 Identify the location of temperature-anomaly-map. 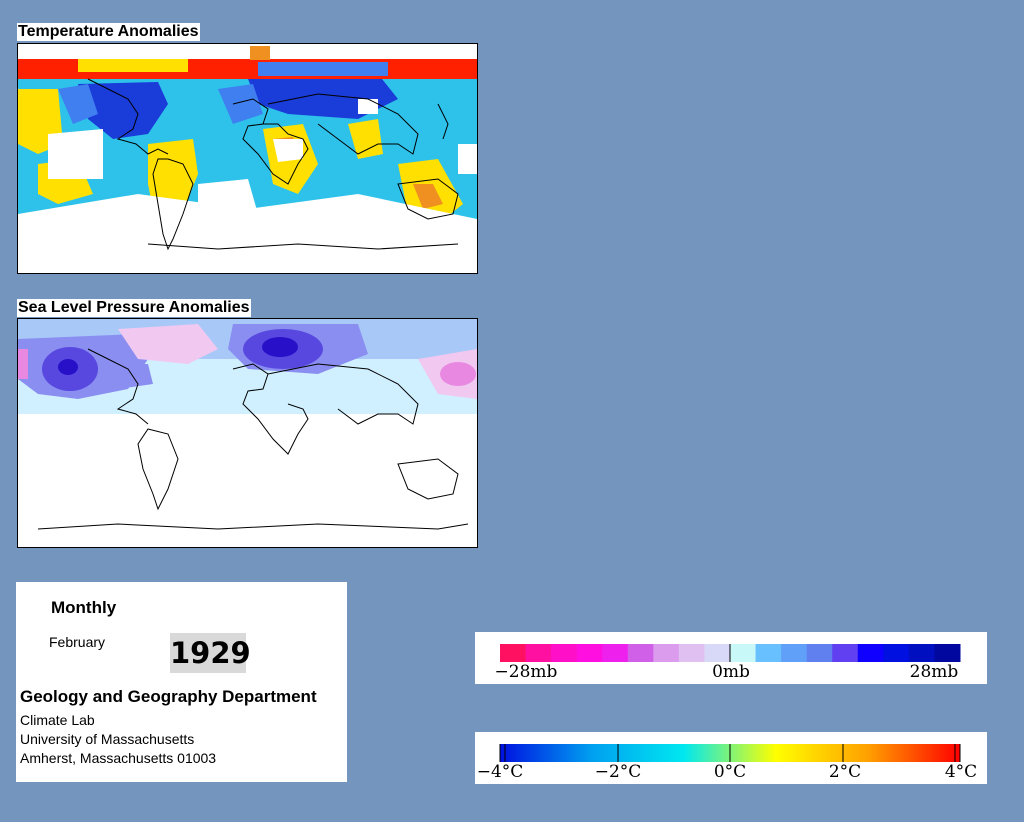
(247, 158).